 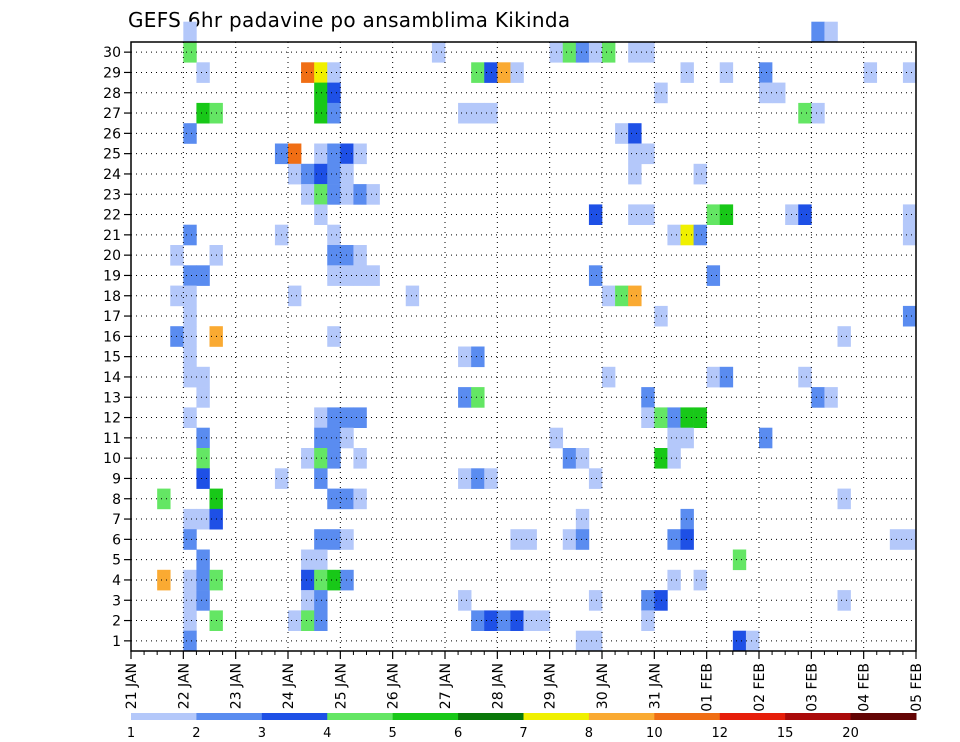 What do you see at coordinates (112, 236) in the screenshot?
I see `y-tick-label: 21` at bounding box center [112, 236].